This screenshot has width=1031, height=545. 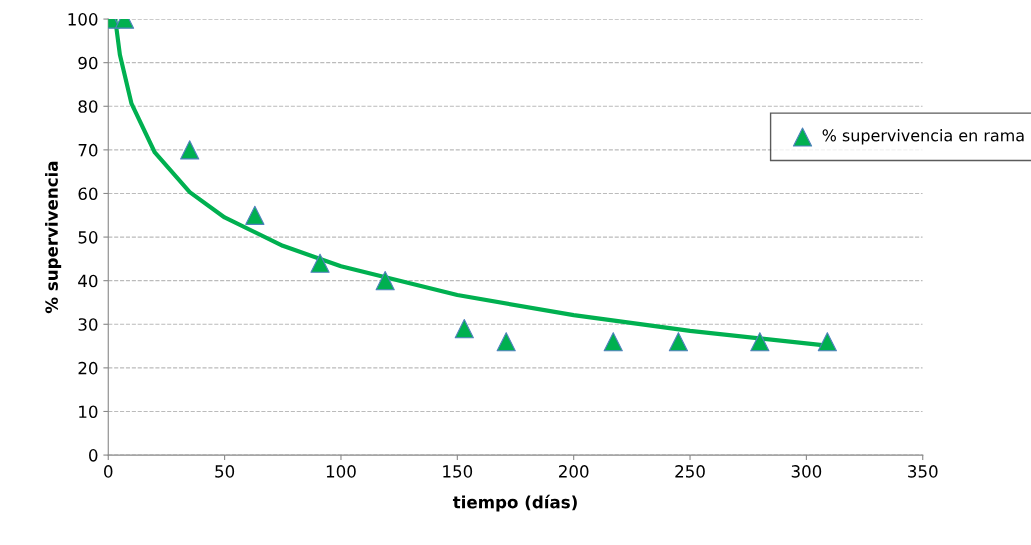 What do you see at coordinates (108, 471) in the screenshot?
I see `x-tick-label: 0` at bounding box center [108, 471].